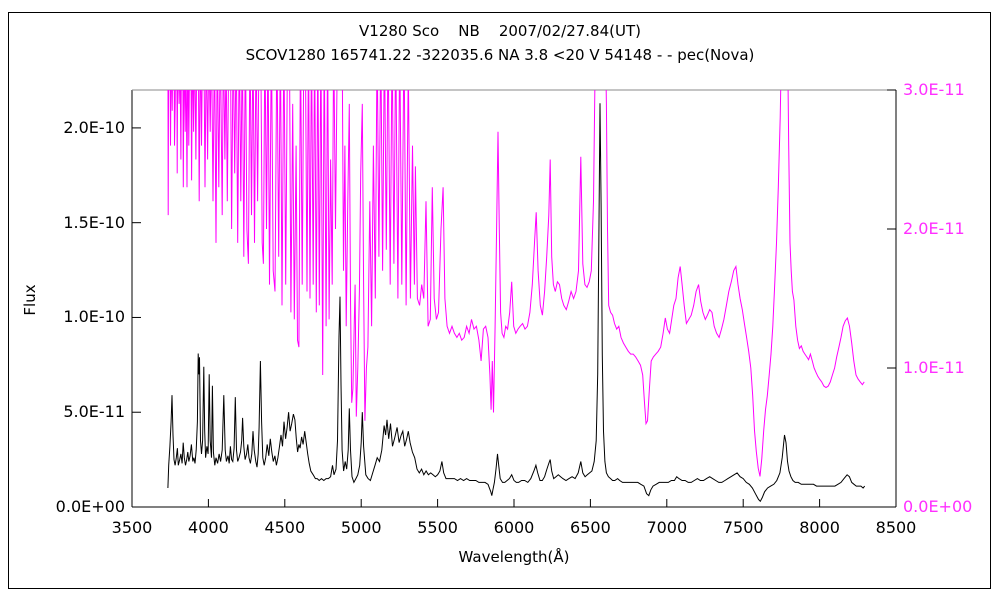 Image resolution: width=1000 pixels, height=600 pixels. Describe the element at coordinates (132, 527) in the screenshot. I see `x-axis-tick-label: 3500` at that location.